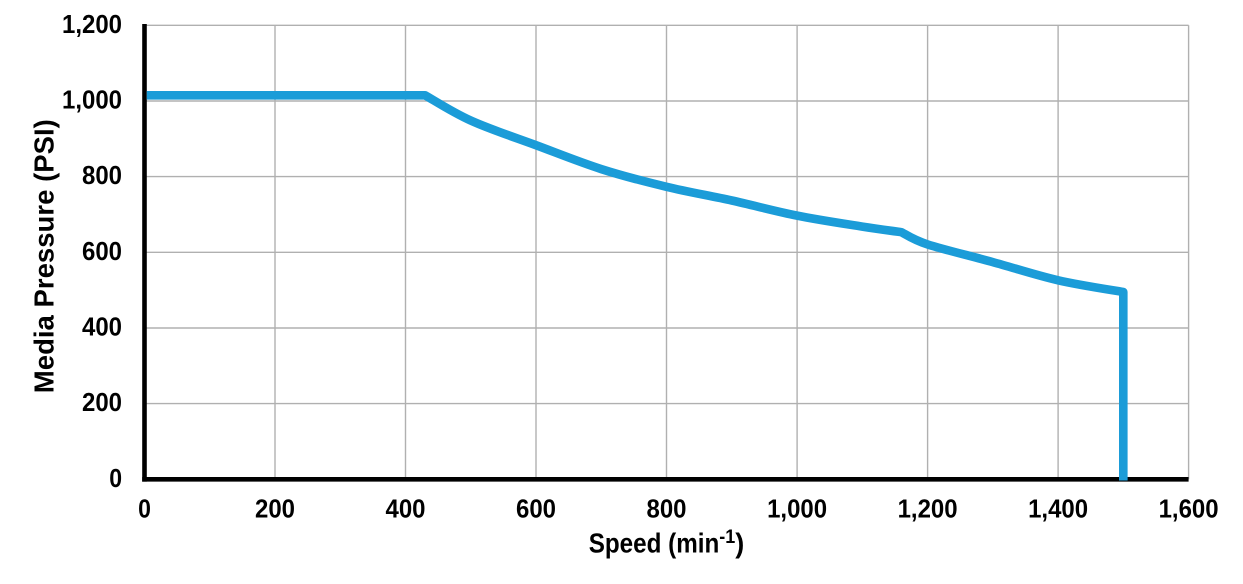 This screenshot has height=584, width=1243. Describe the element at coordinates (1058, 509) in the screenshot. I see `svg-text: 1,400` at that location.